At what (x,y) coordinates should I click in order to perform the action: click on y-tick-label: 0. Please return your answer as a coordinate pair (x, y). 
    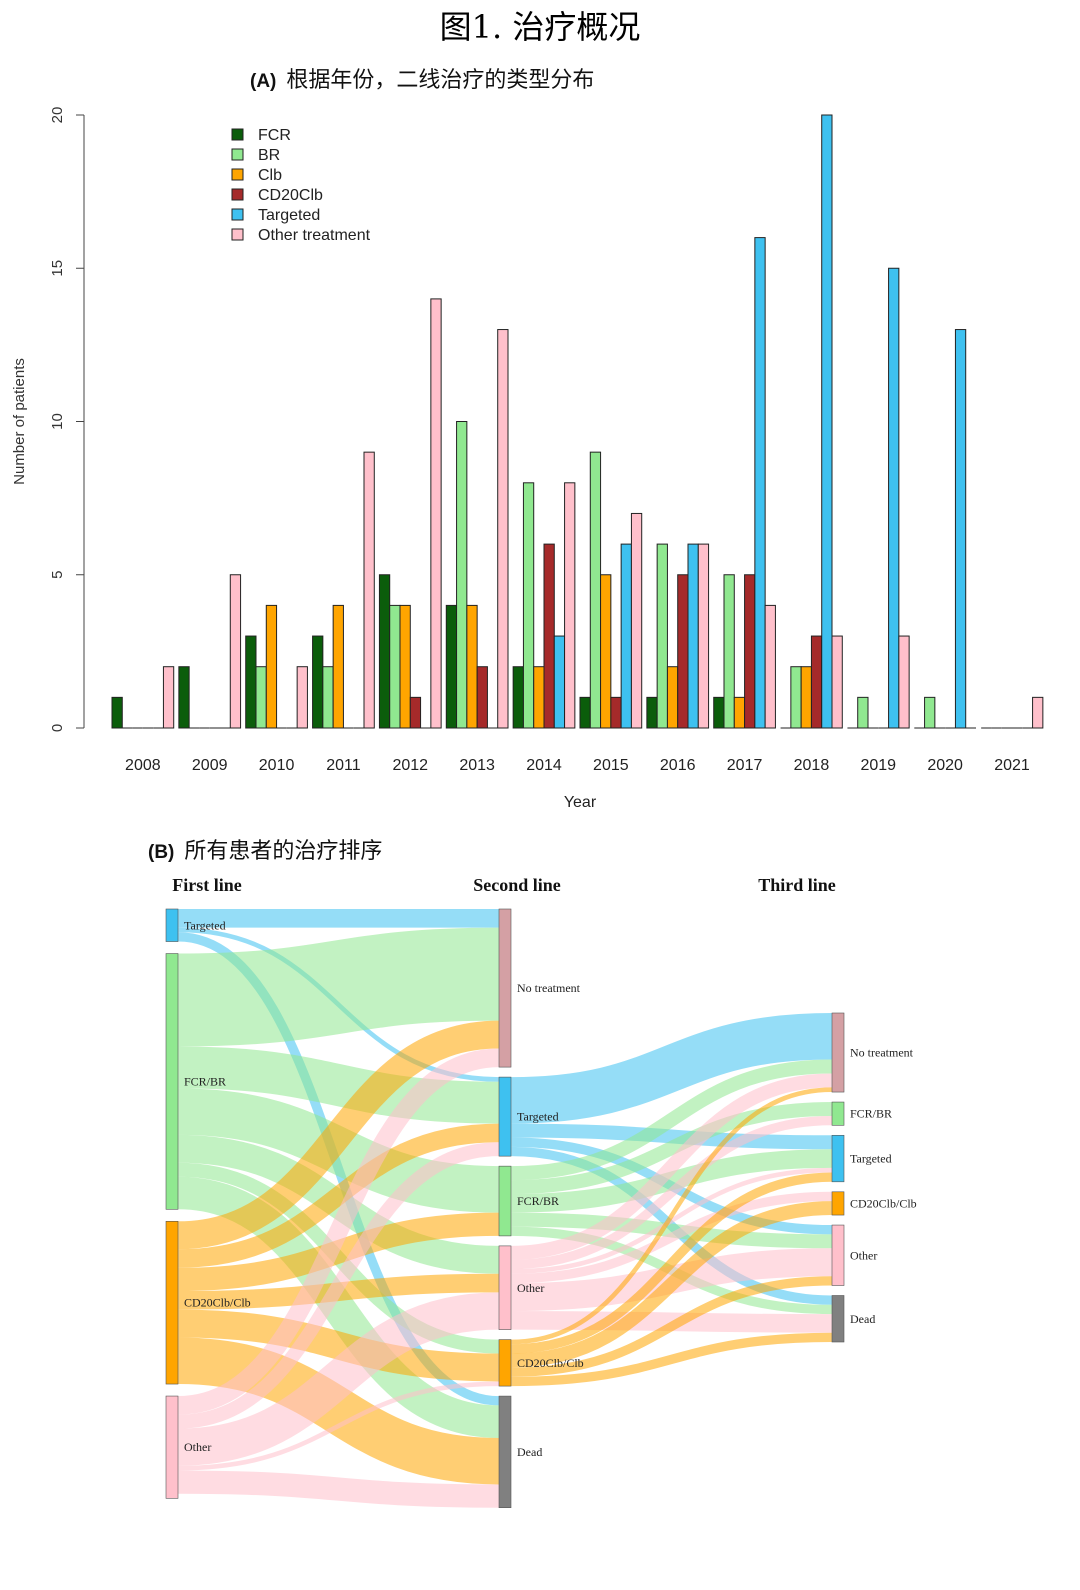
    Looking at the image, I should click on (57, 728).